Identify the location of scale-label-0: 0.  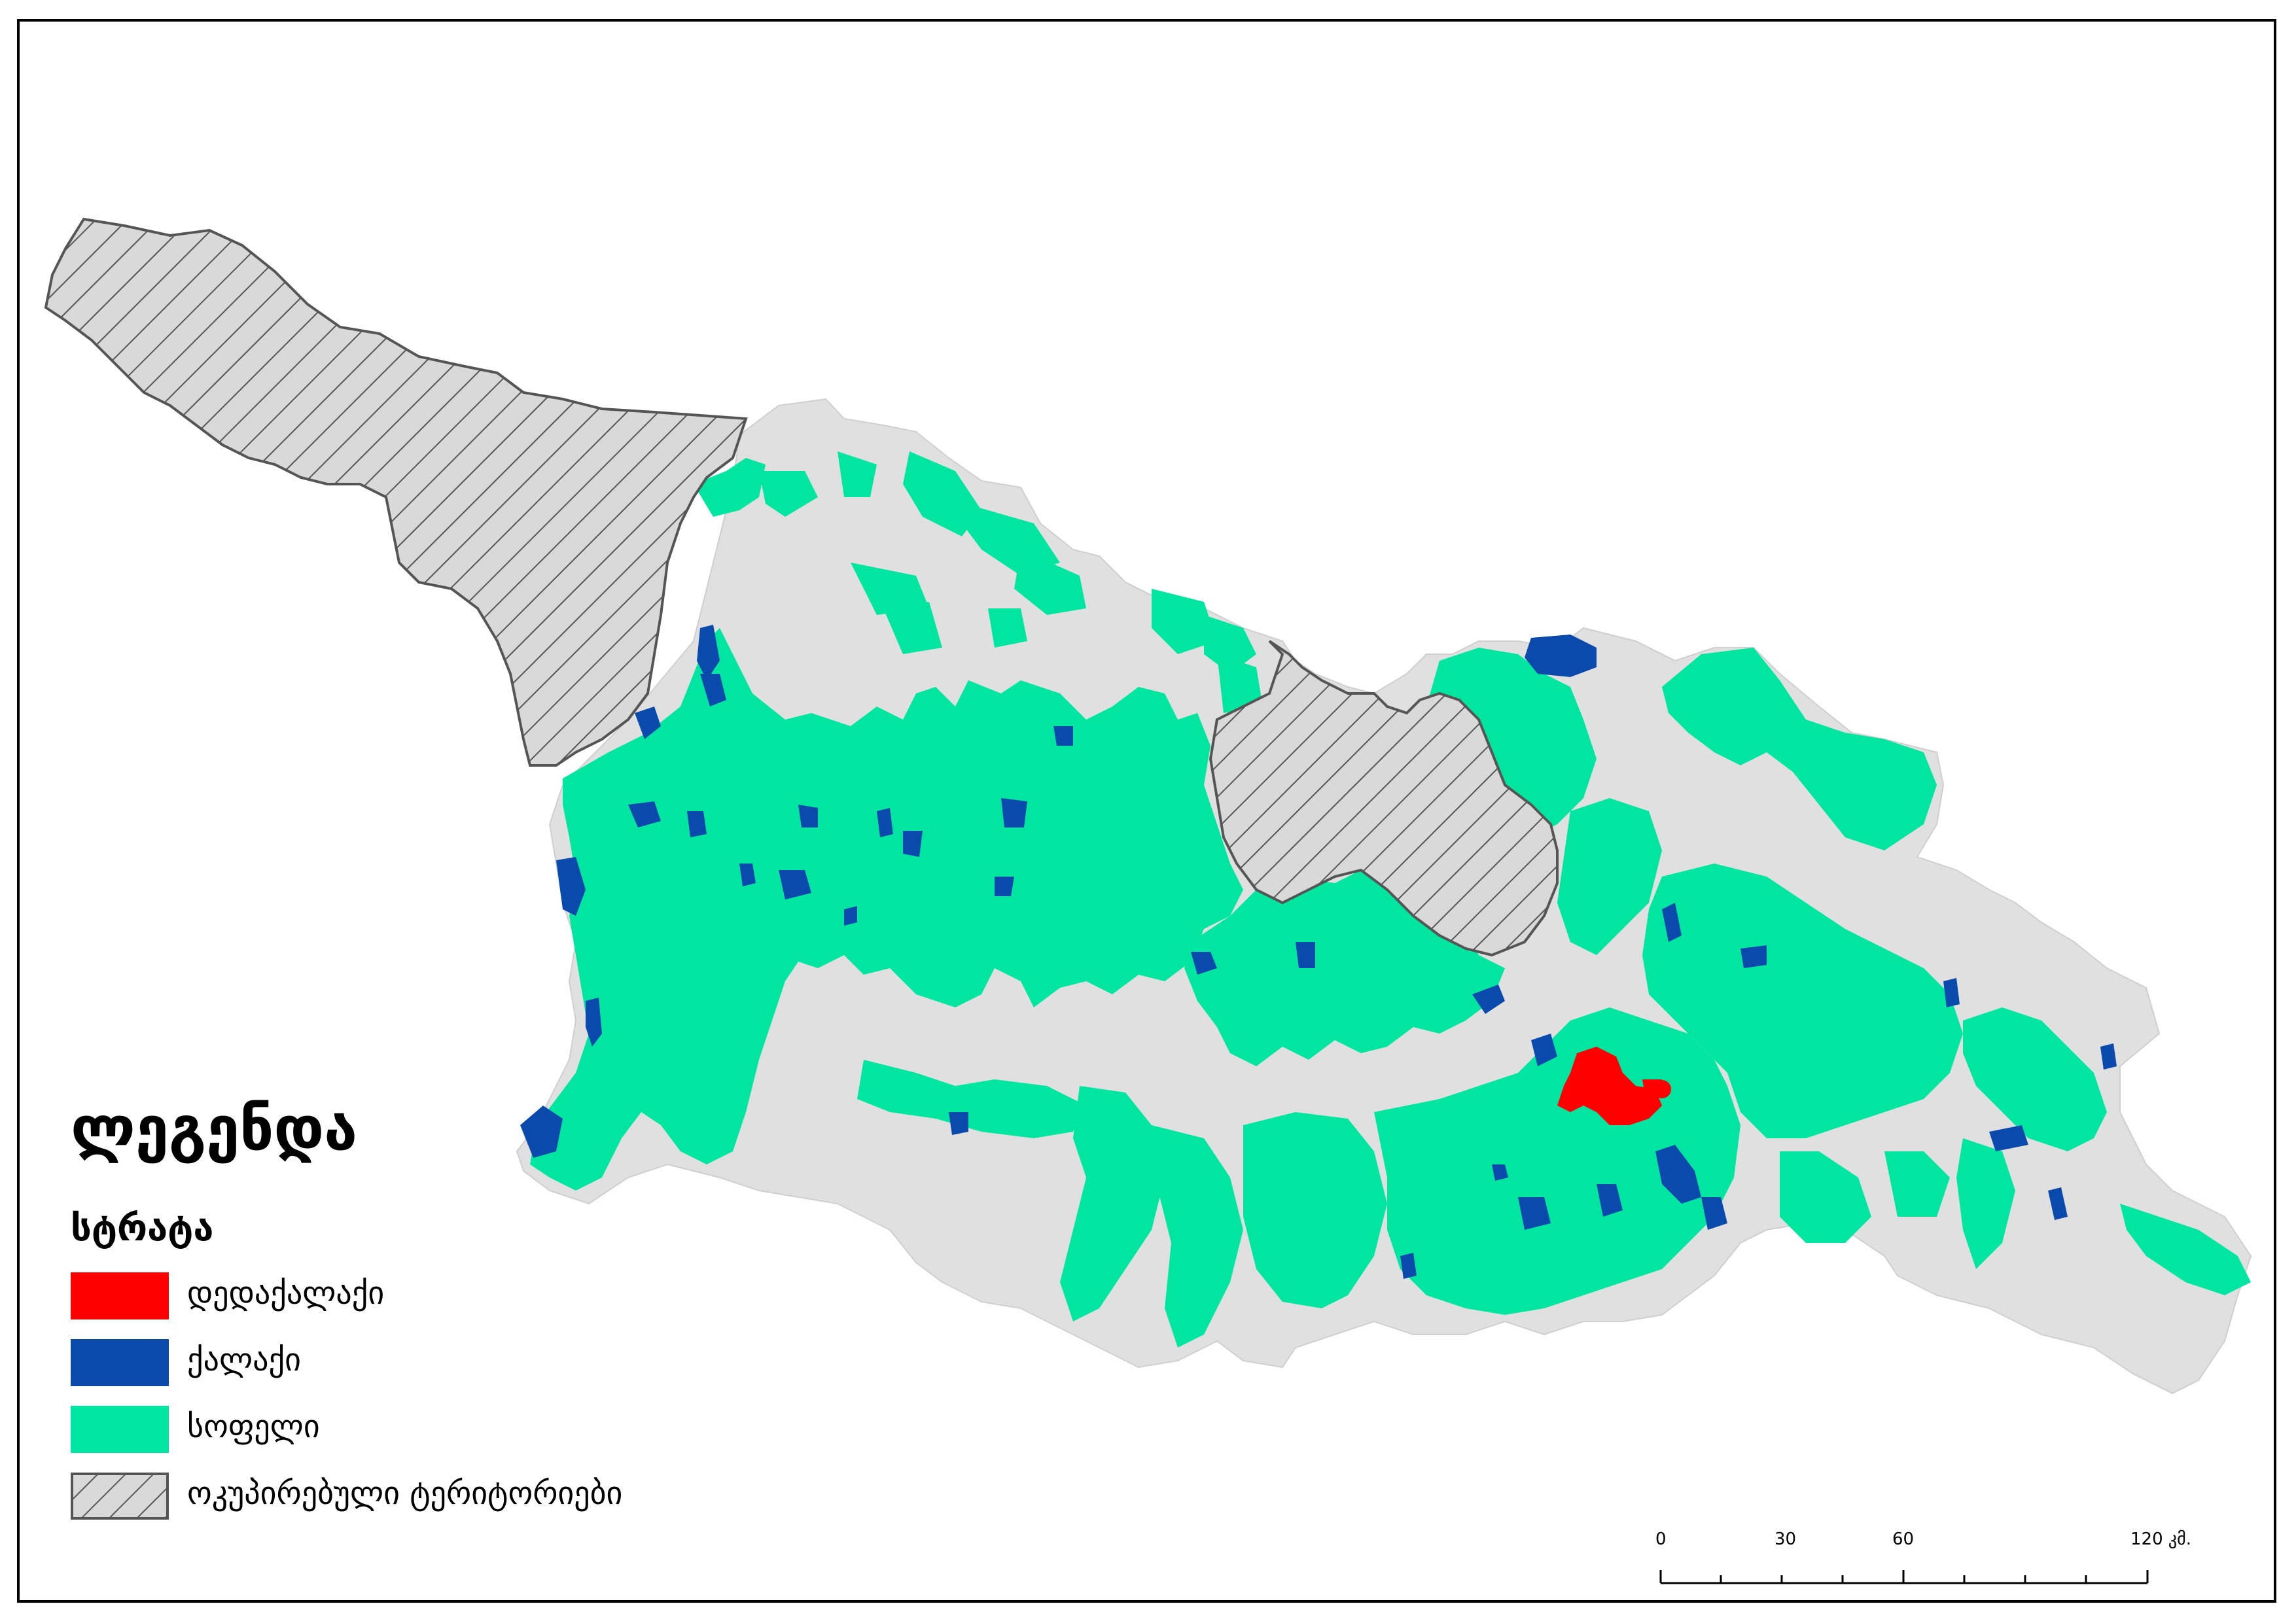
(1661, 1539).